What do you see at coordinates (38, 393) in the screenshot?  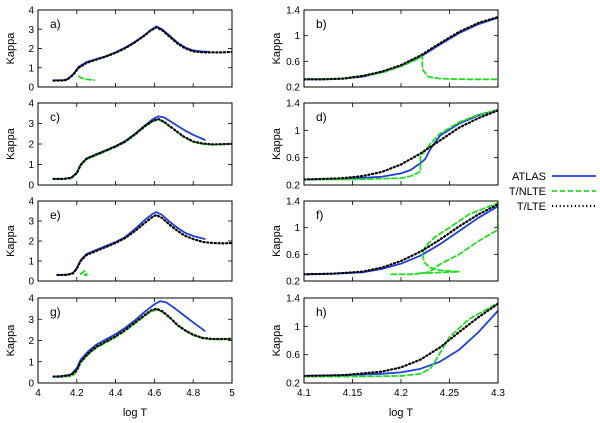 I see `x-tick-label: 4` at bounding box center [38, 393].